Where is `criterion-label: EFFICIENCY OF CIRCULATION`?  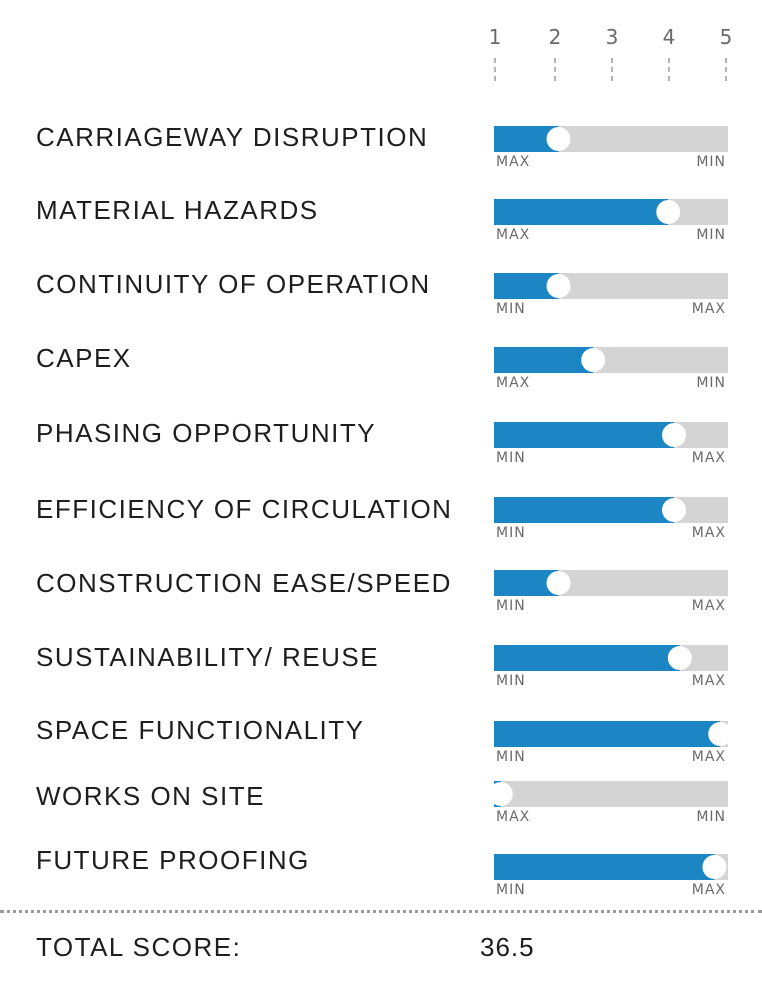
criterion-label: EFFICIENCY OF CIRCULATION is located at coordinates (244, 509).